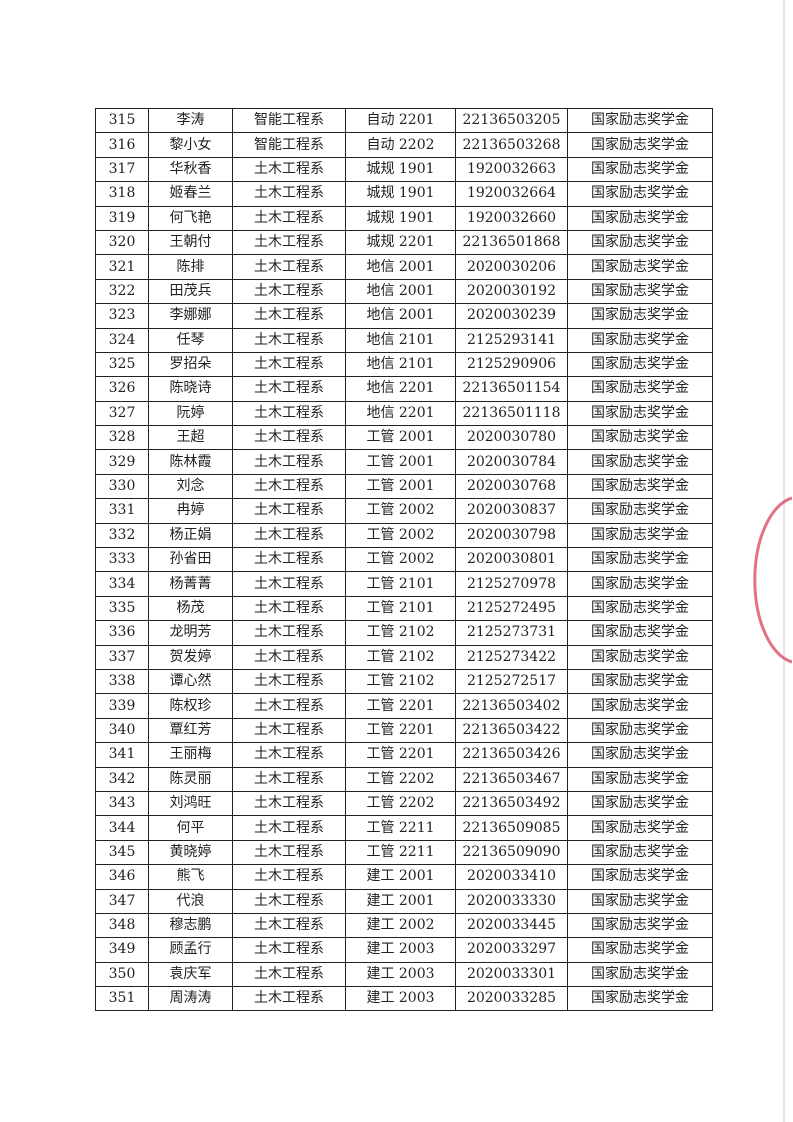  I want to click on table-row: 331 冉婷 土木工程系 工管 2002 2020030837 国家励志奖学金, so click(404, 511).